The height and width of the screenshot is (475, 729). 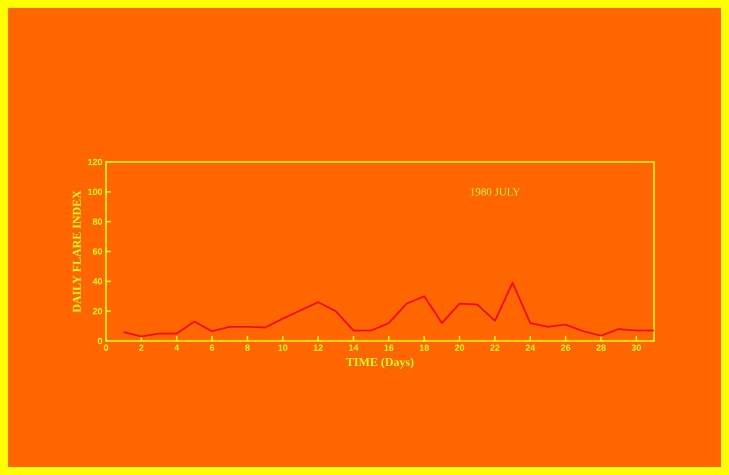 What do you see at coordinates (388, 310) in the screenshot?
I see `line-series` at bounding box center [388, 310].